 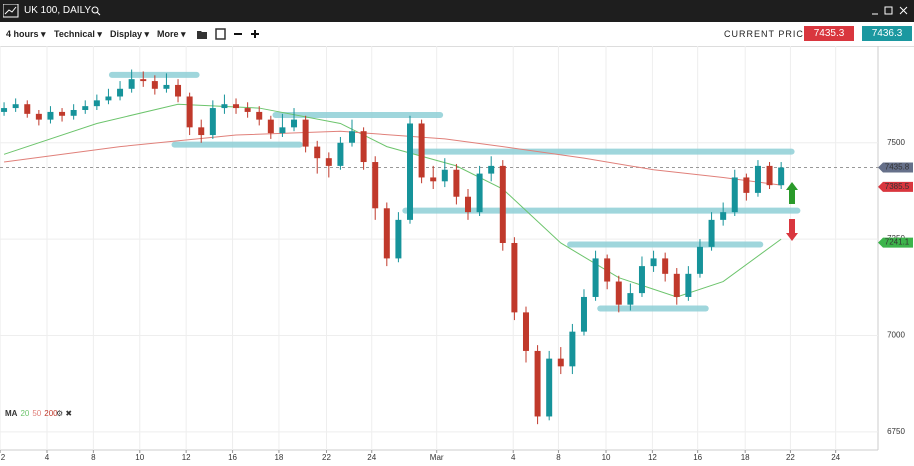 I want to click on timeframe: 4 hours, so click(x=22, y=34).